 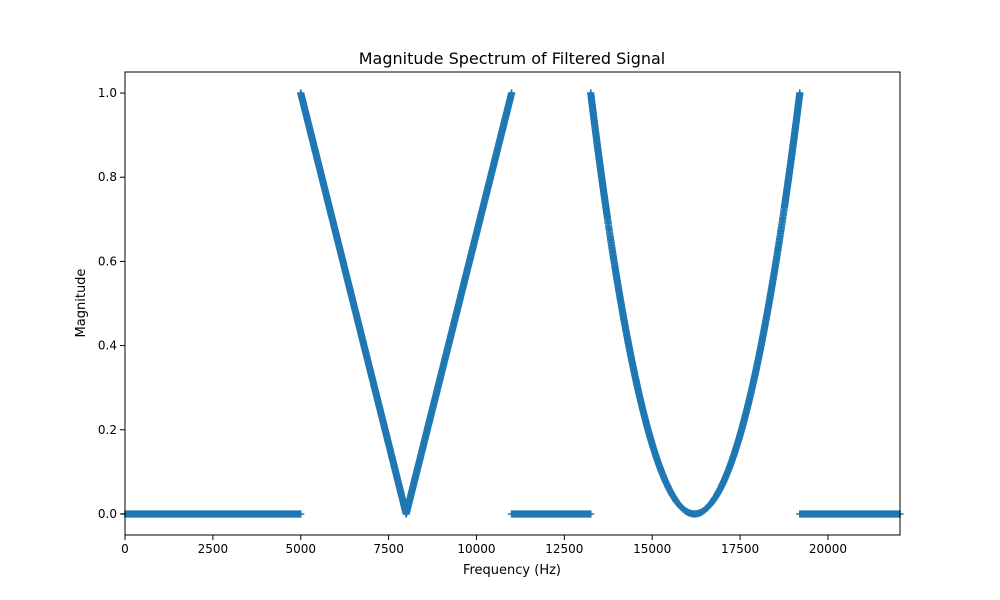 I want to click on x-tick-label: 20000, so click(x=828, y=549).